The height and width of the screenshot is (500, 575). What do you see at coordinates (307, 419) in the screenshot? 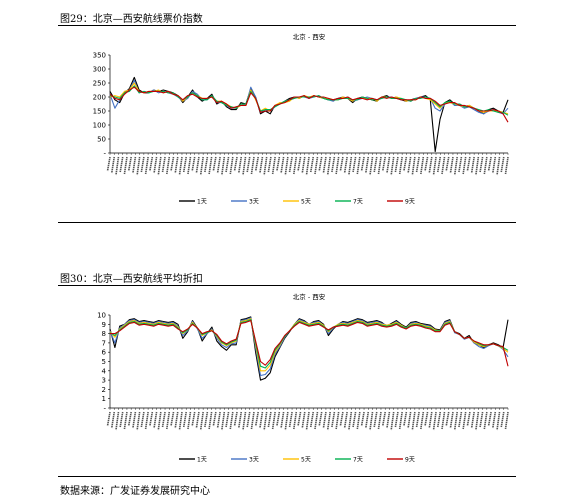
I see `x-tick-label-band` at bounding box center [307, 419].